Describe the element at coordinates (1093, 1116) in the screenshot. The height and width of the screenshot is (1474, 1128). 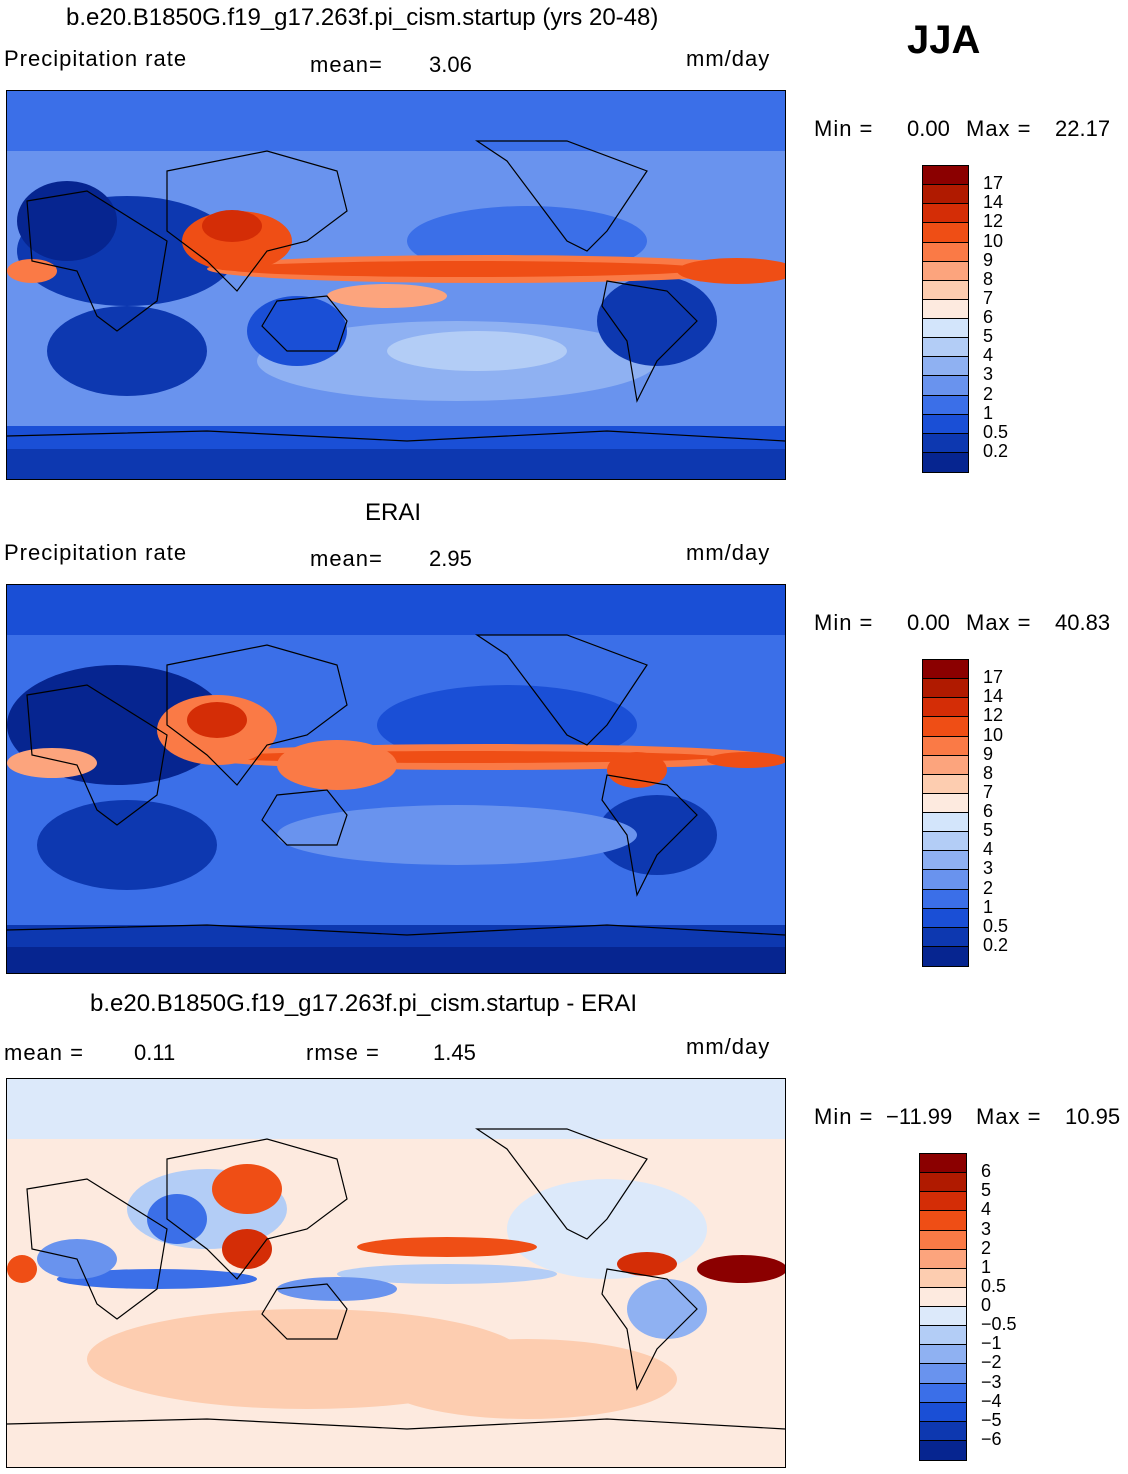
I see `max-value: 10.95` at that location.